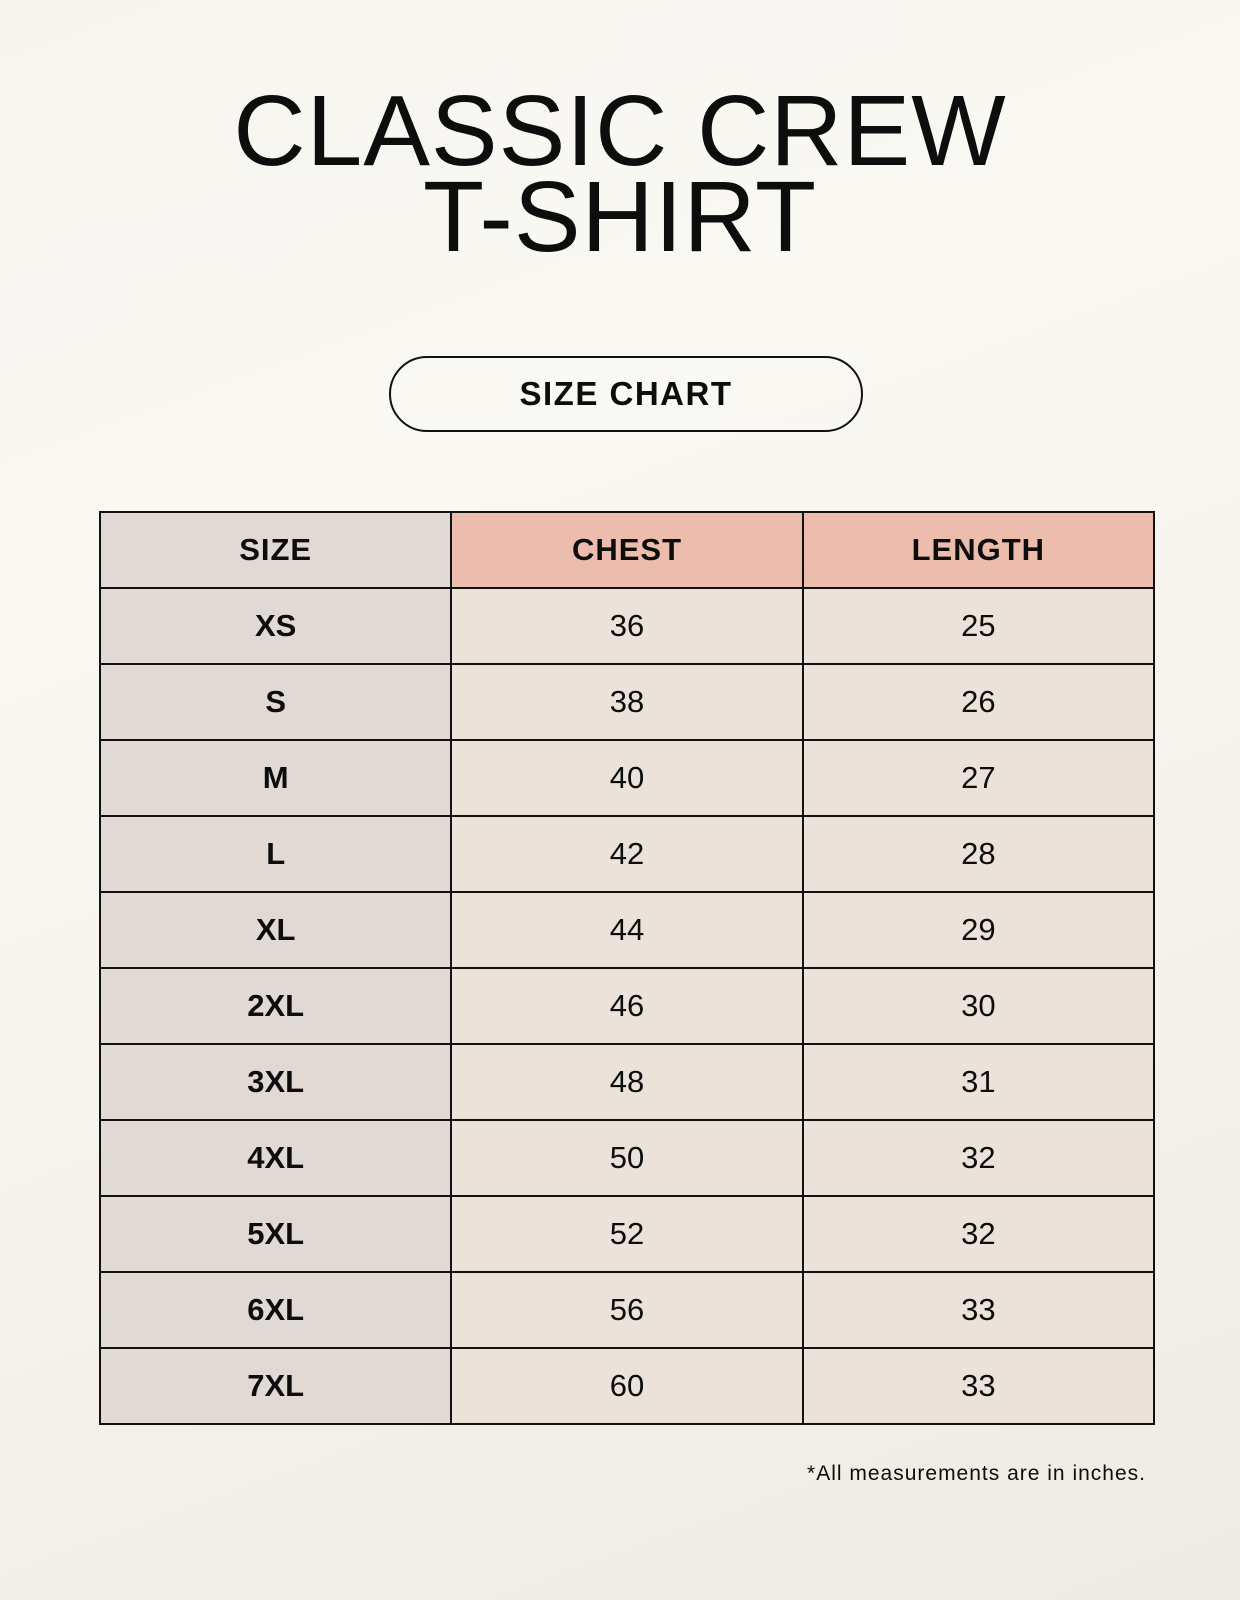  I want to click on chest-cell: 56, so click(627, 1310).